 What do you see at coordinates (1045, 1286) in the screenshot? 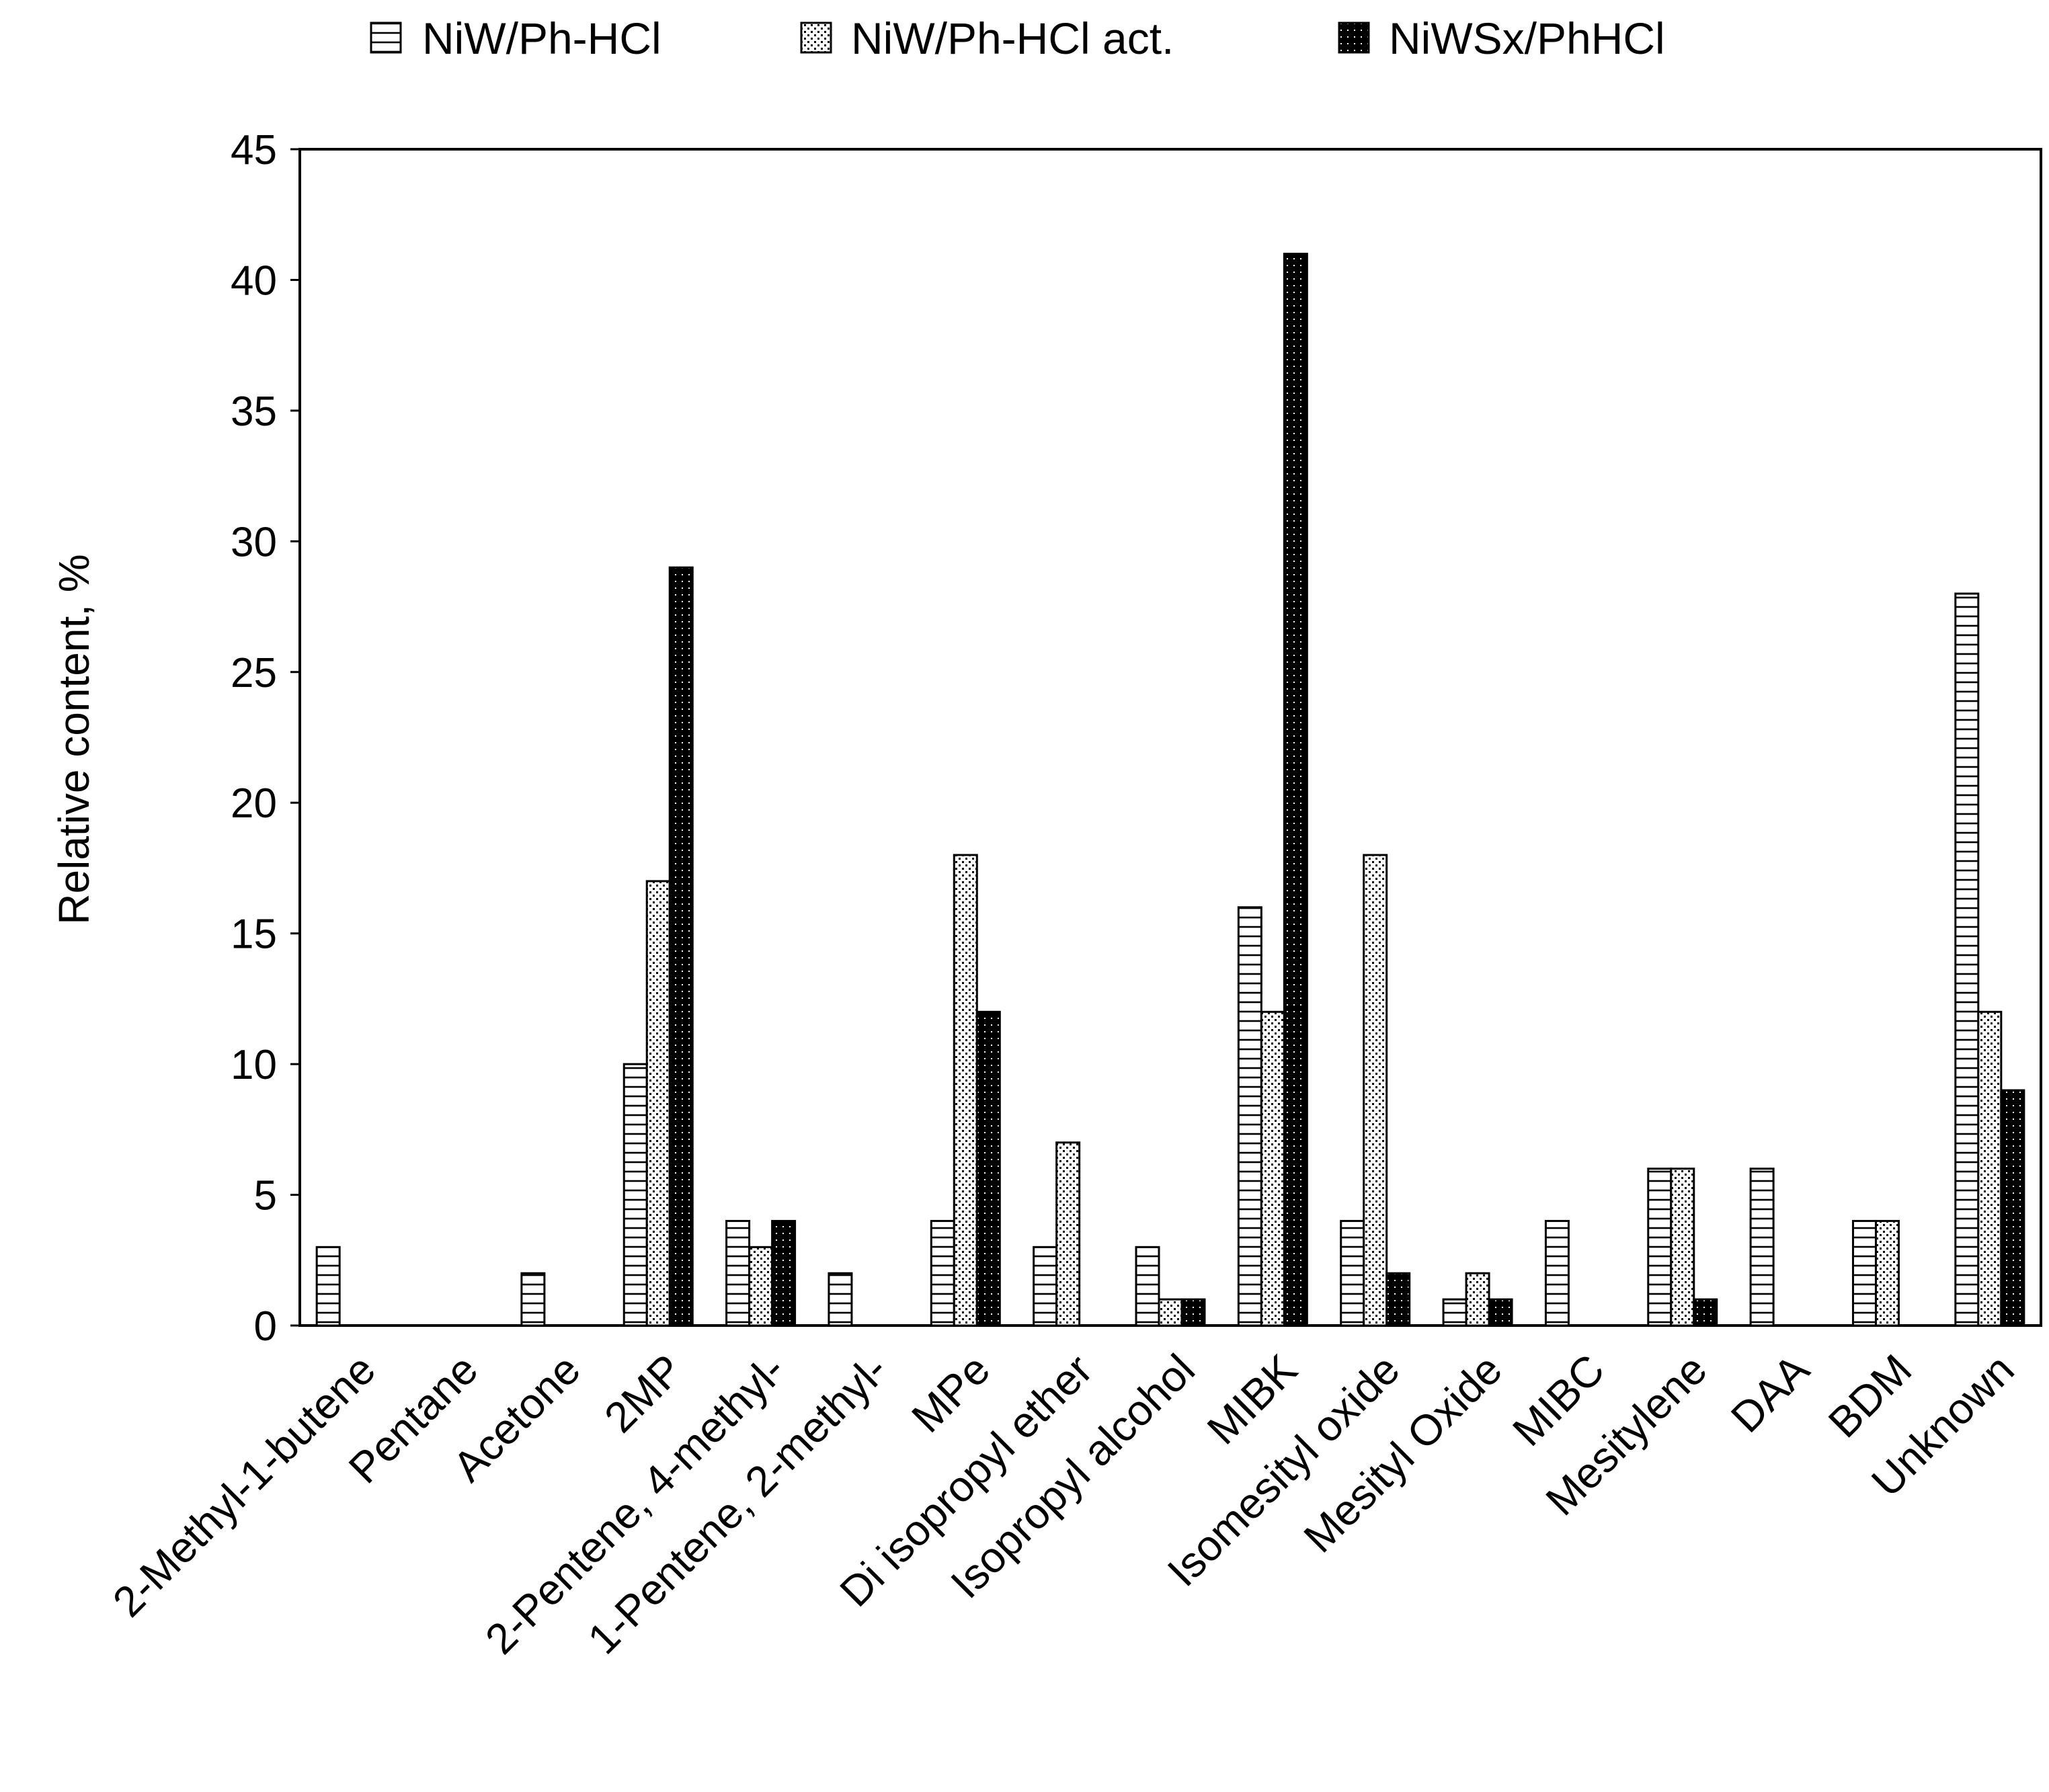
I see `bar-niw-ph-hcl-di-isopropyl-ether` at bounding box center [1045, 1286].